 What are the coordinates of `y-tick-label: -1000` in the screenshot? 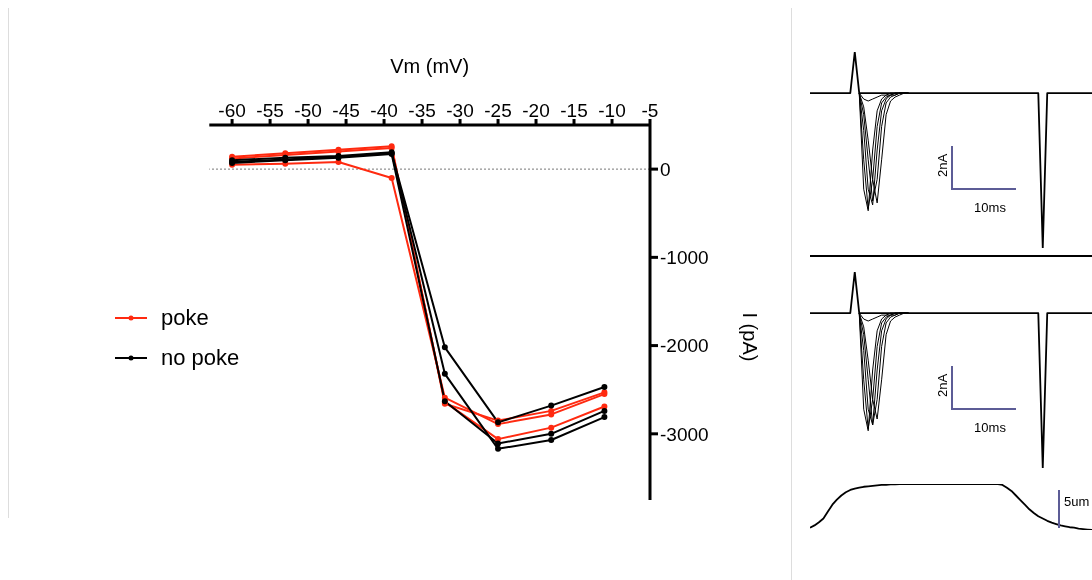 It's located at (684, 258).